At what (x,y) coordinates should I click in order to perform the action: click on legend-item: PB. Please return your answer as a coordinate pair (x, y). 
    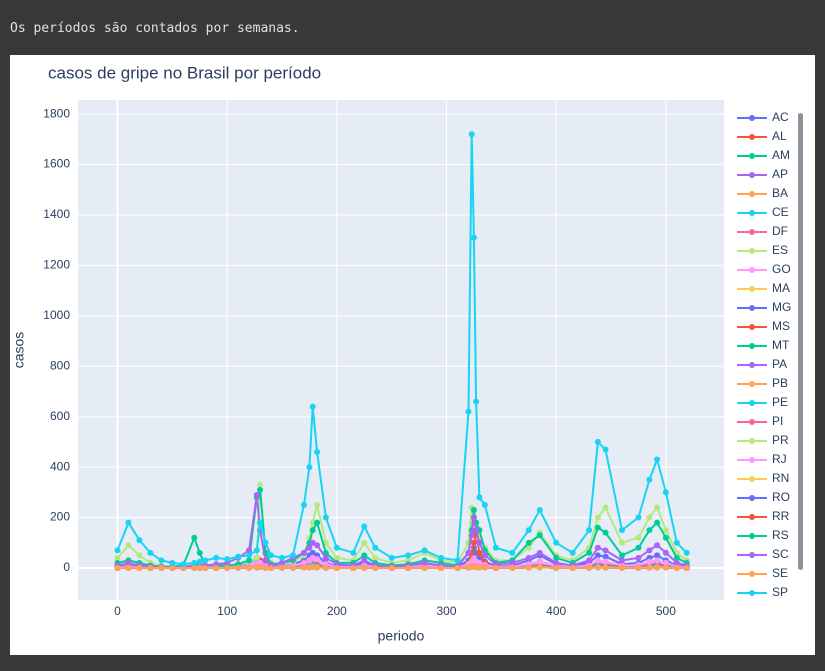
    Looking at the image, I should click on (762, 383).